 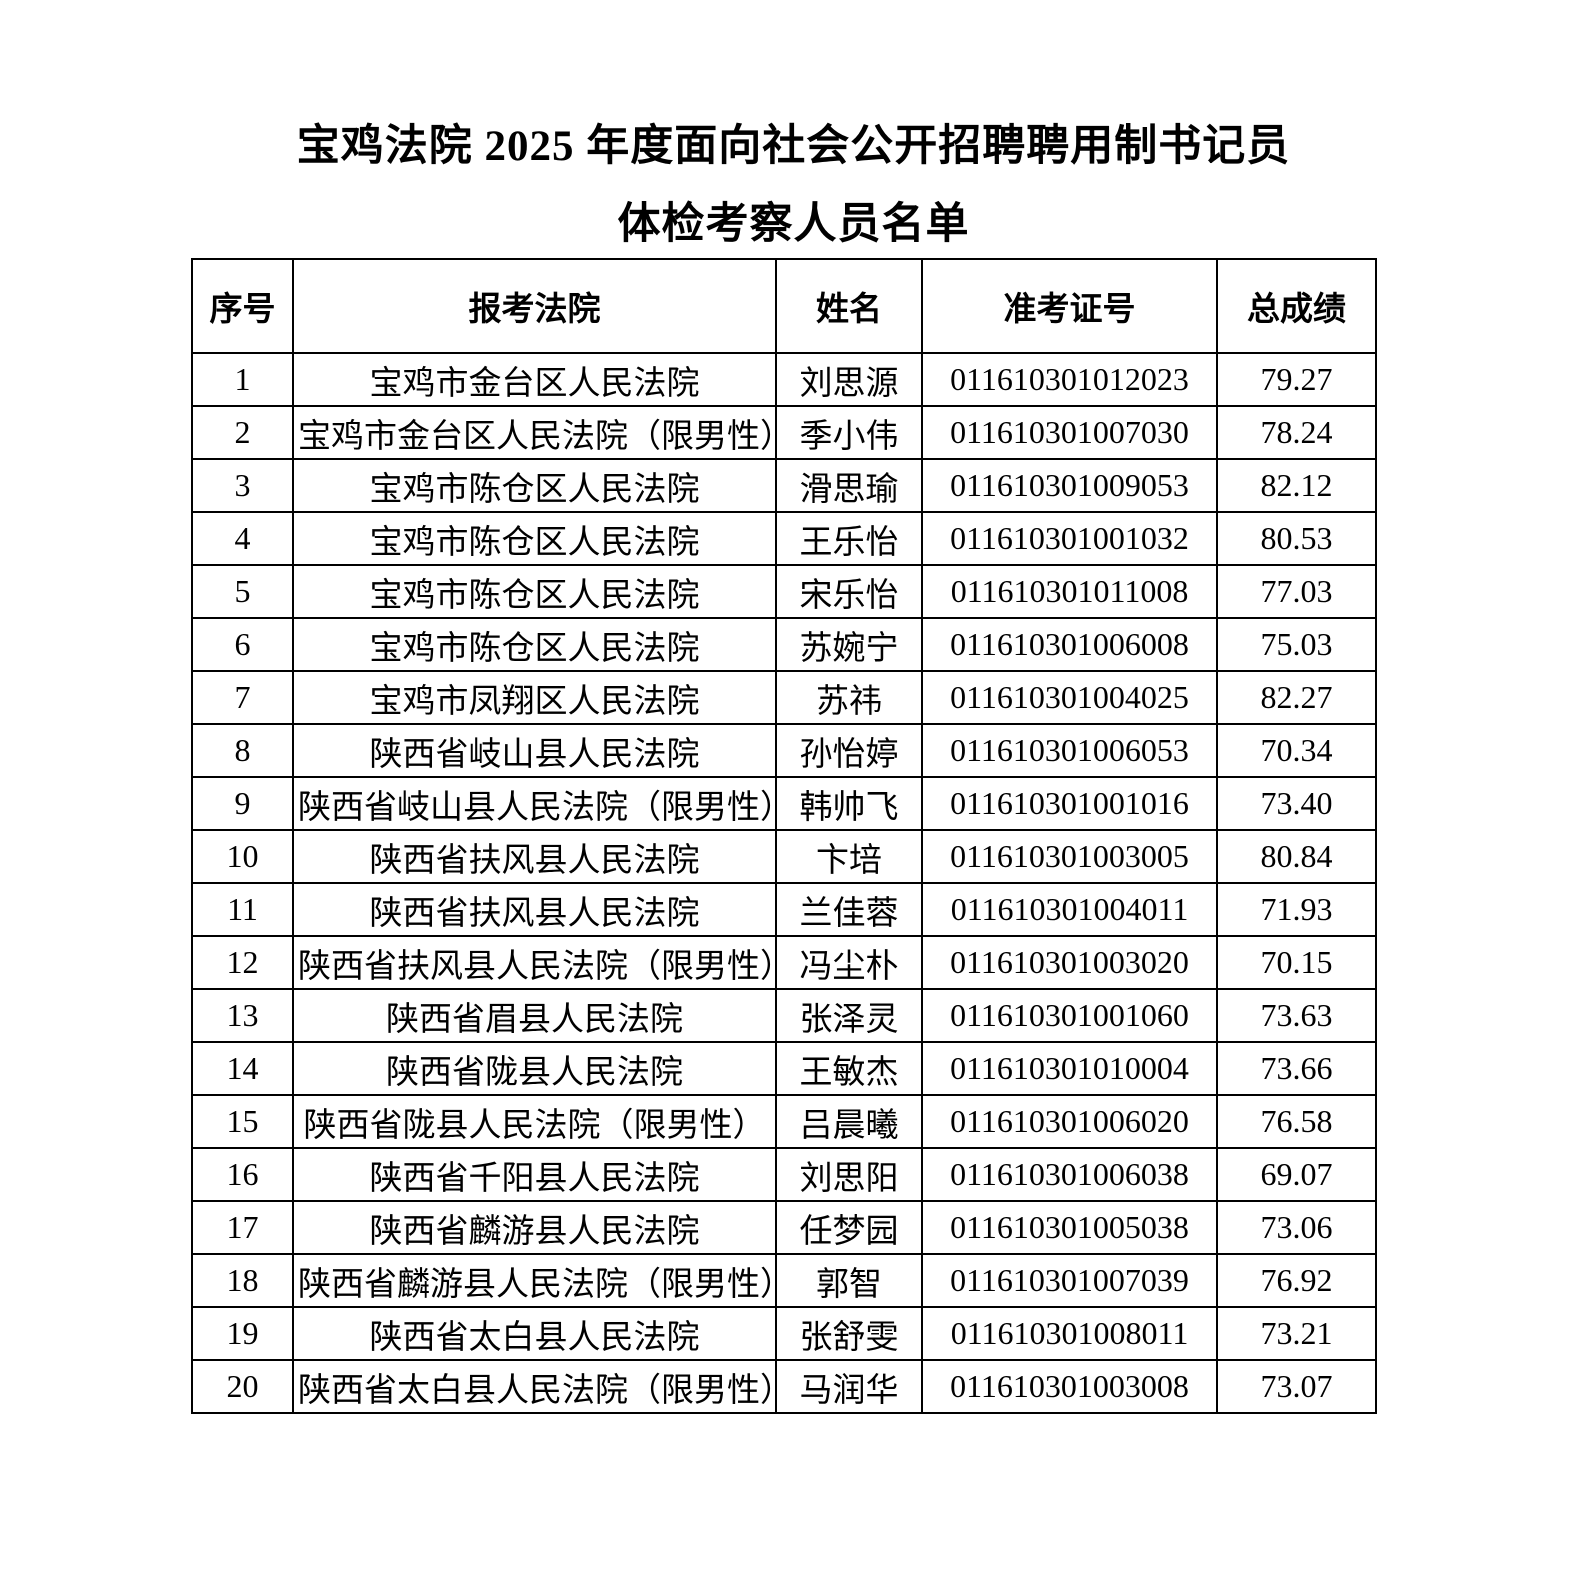 I want to click on cell-name: 苏祎, so click(x=849, y=697).